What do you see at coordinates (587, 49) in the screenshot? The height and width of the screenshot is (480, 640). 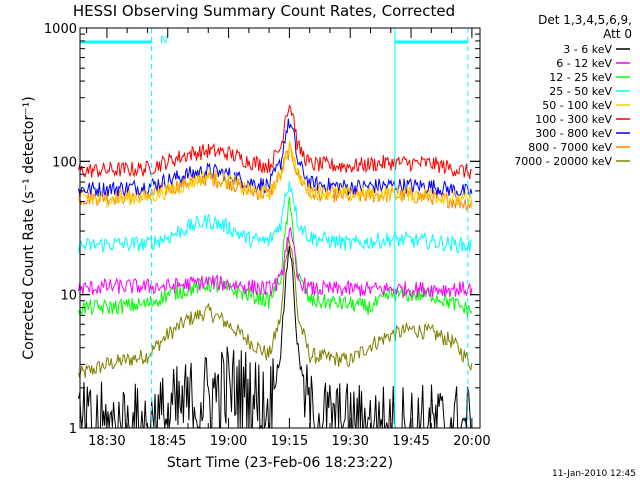 I see `legend-label: 3 - 6 keV` at bounding box center [587, 49].